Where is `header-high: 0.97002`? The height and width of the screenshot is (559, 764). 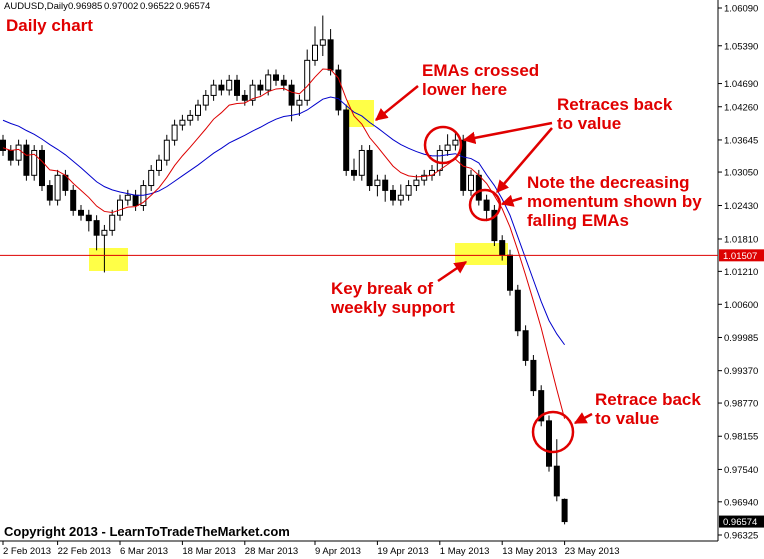 header-high: 0.97002 is located at coordinates (121, 6).